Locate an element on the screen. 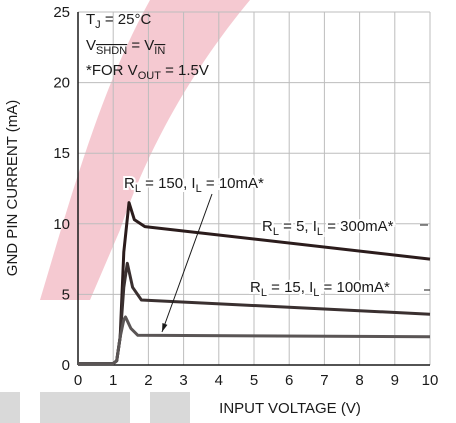 The height and width of the screenshot is (423, 456). series-label: RL = 15, IL = 100mA* is located at coordinates (320, 289).